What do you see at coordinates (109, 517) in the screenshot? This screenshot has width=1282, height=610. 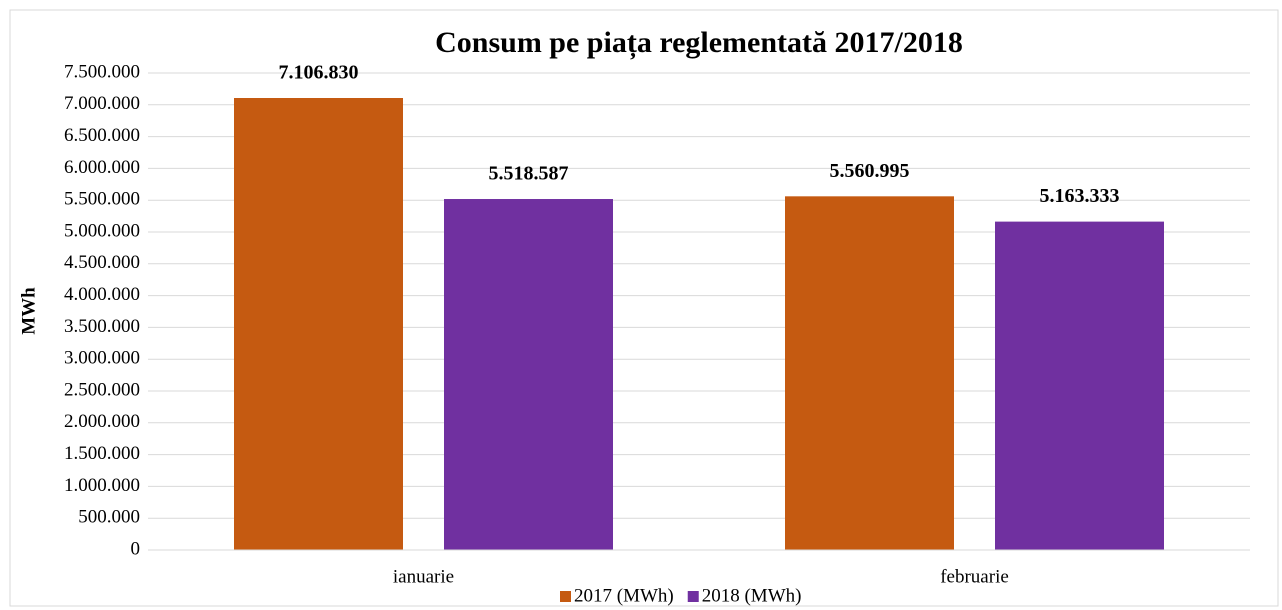 I see `y-tick-label: 500.000` at bounding box center [109, 517].